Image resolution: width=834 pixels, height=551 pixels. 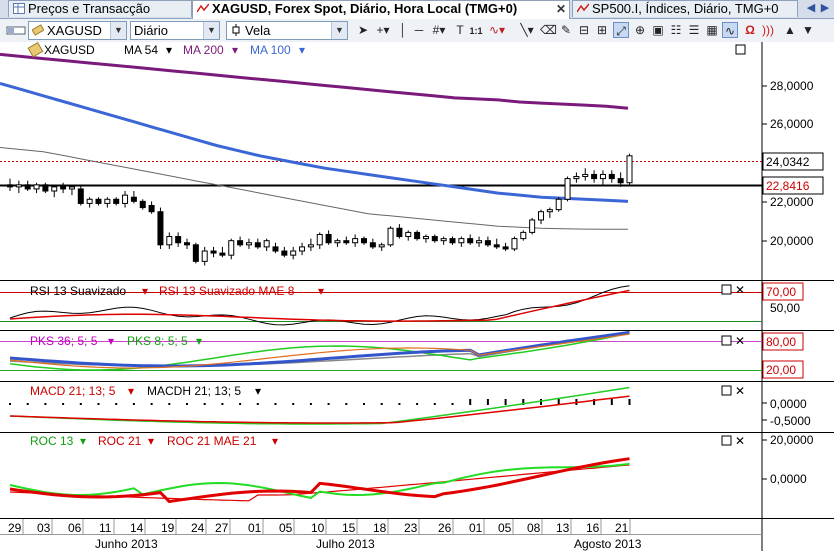 What do you see at coordinates (199, 341) in the screenshot?
I see `pks-fast-legend-arrow: ▾` at bounding box center [199, 341].